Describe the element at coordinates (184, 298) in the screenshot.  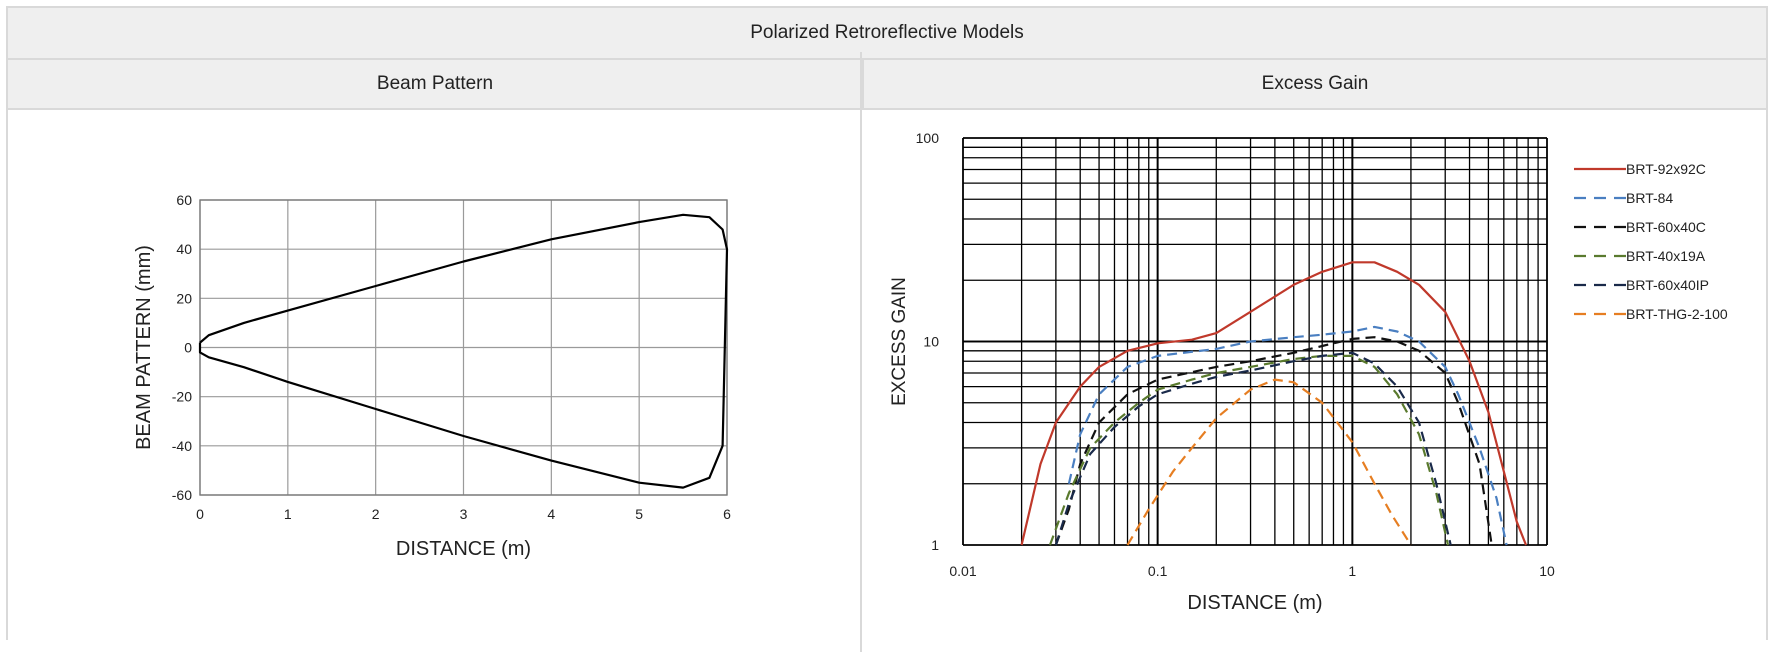
I see `y-tick-label: 20` at that location.